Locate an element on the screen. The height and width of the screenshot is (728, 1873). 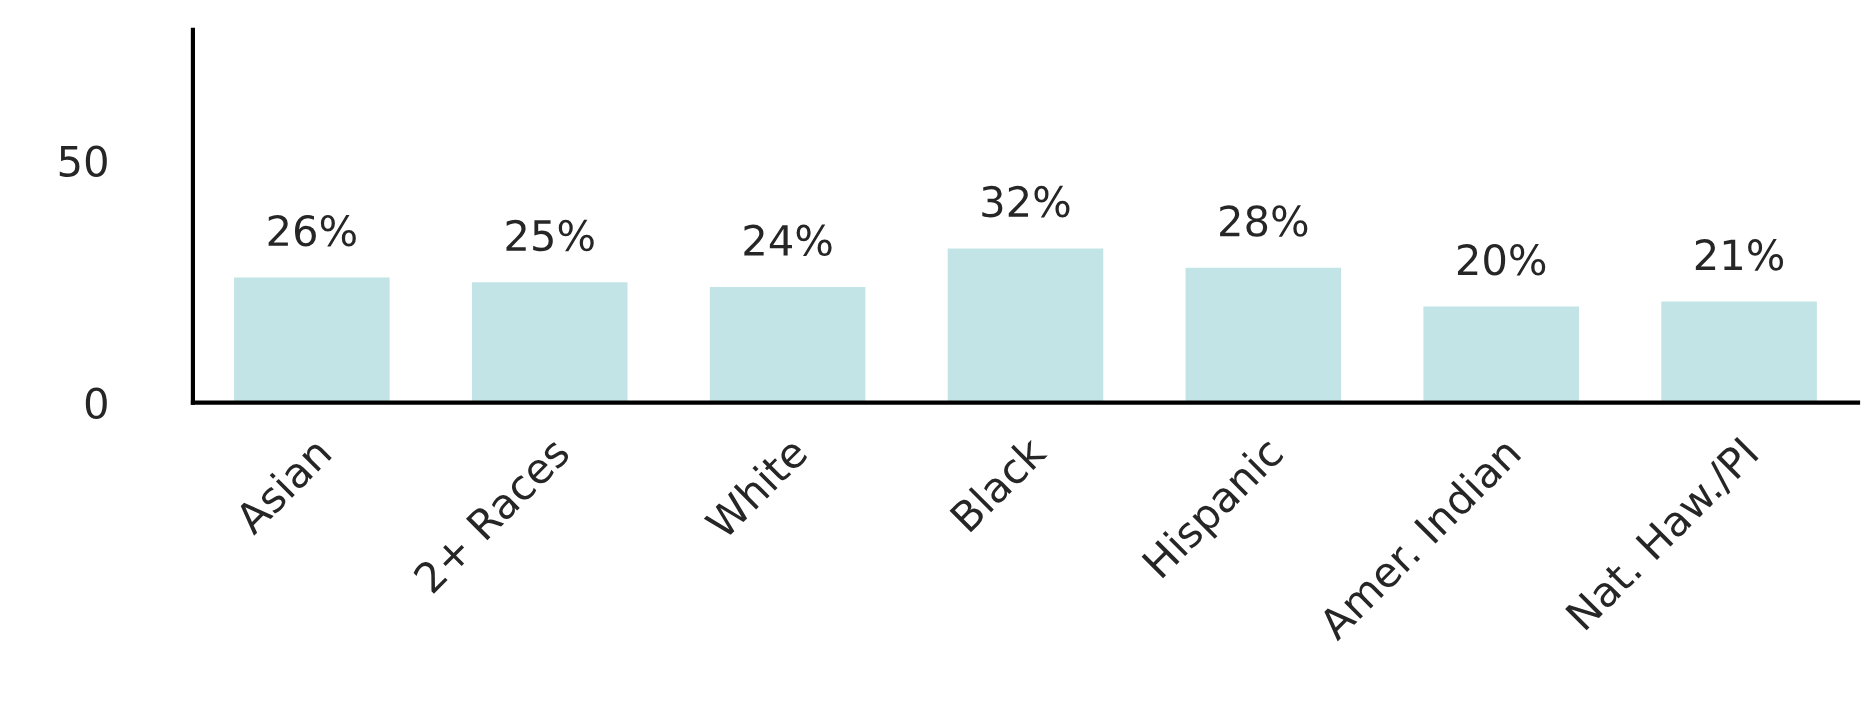
data-label: 26% is located at coordinates (312, 230).